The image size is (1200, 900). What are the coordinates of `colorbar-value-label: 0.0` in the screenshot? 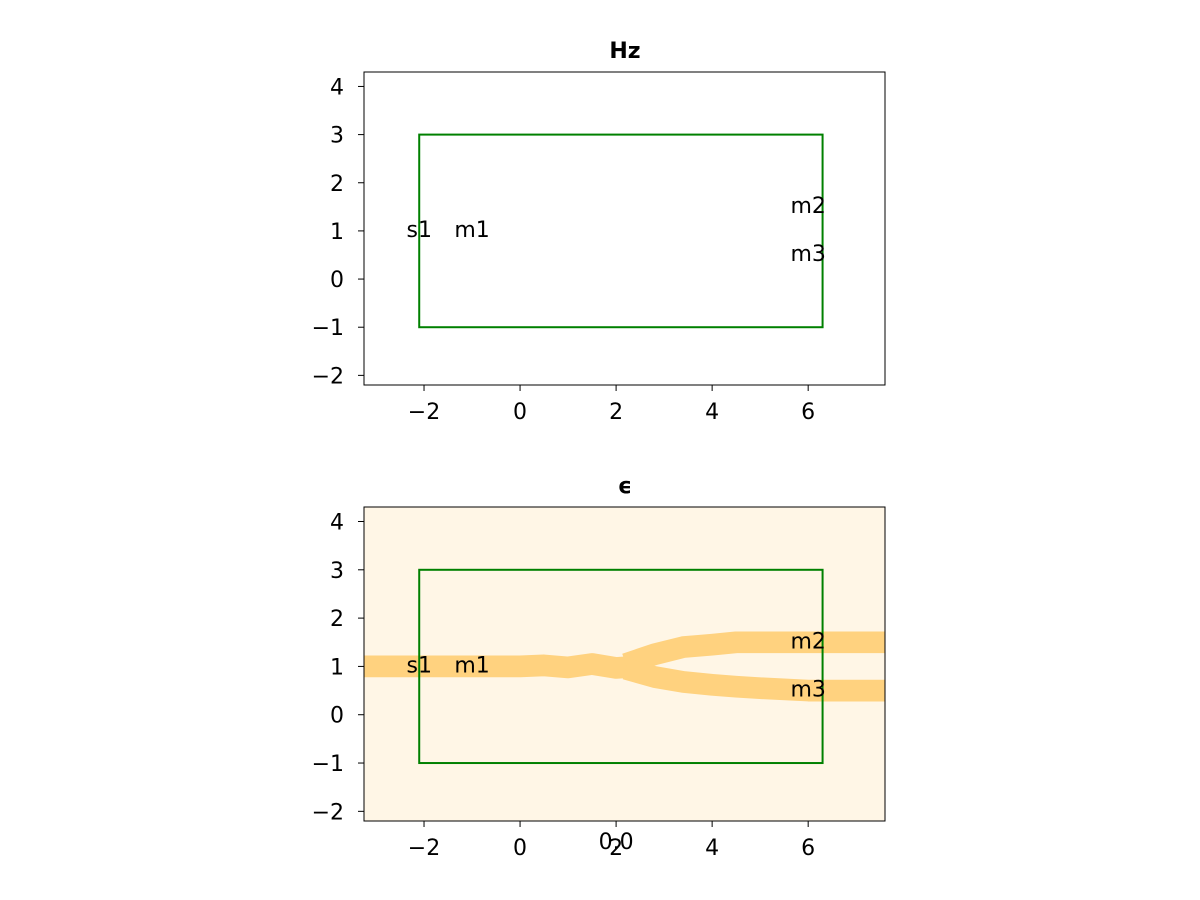 It's located at (616, 842).